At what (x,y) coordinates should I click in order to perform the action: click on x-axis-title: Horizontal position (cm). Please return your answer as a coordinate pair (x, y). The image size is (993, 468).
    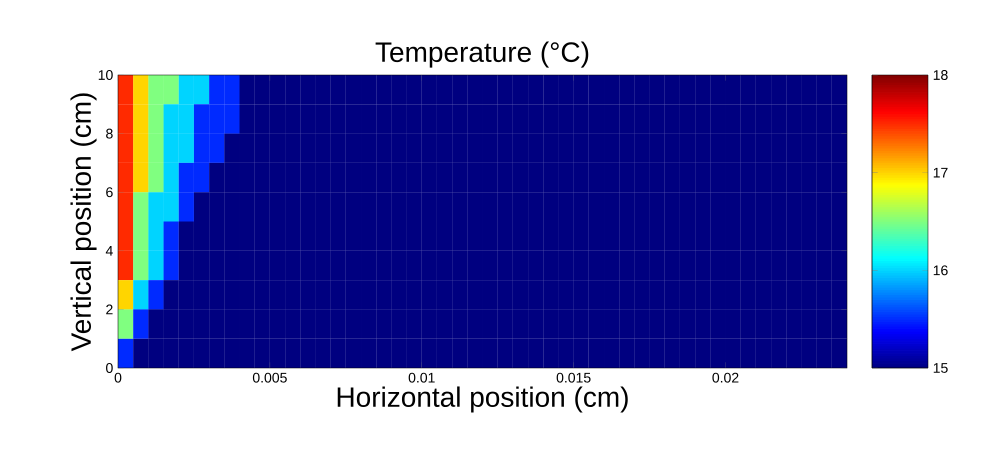
    Looking at the image, I should click on (483, 399).